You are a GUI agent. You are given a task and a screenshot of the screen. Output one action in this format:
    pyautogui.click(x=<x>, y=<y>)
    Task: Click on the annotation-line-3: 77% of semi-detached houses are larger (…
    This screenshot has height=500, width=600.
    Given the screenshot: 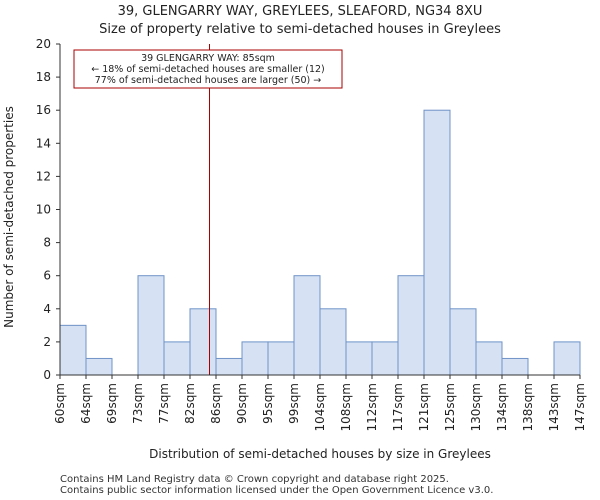 What is the action you would take?
    pyautogui.click(x=208, y=80)
    